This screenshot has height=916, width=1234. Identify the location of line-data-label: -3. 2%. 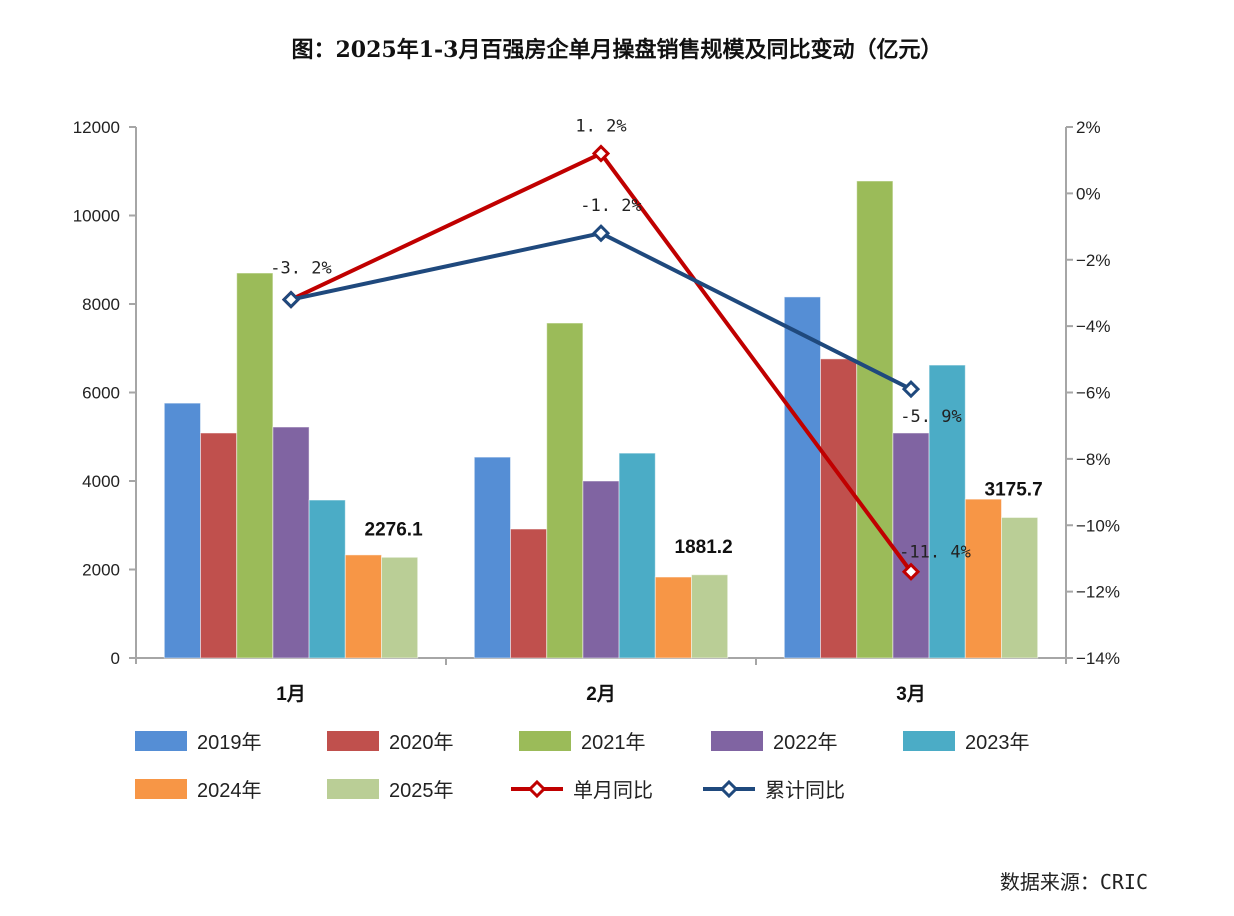
(300, 269).